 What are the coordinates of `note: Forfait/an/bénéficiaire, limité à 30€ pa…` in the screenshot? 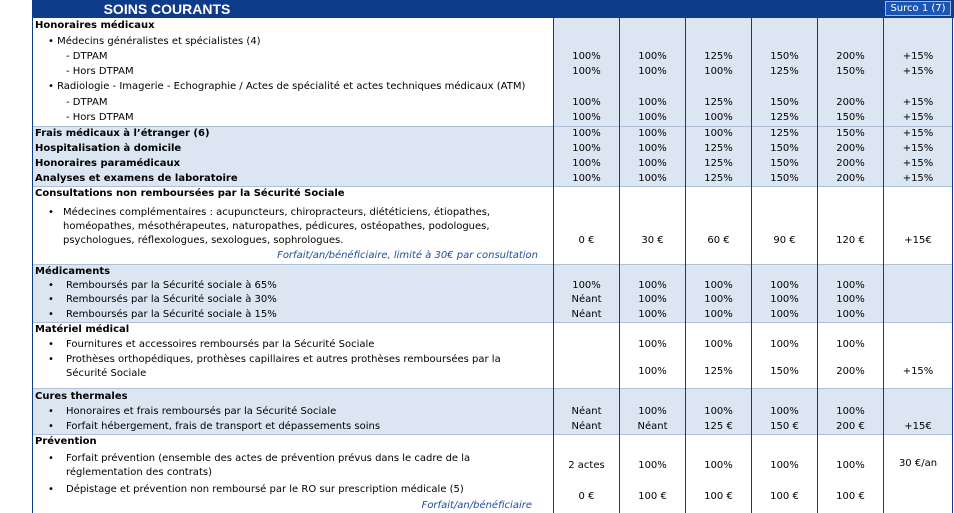 It's located at (407, 255).